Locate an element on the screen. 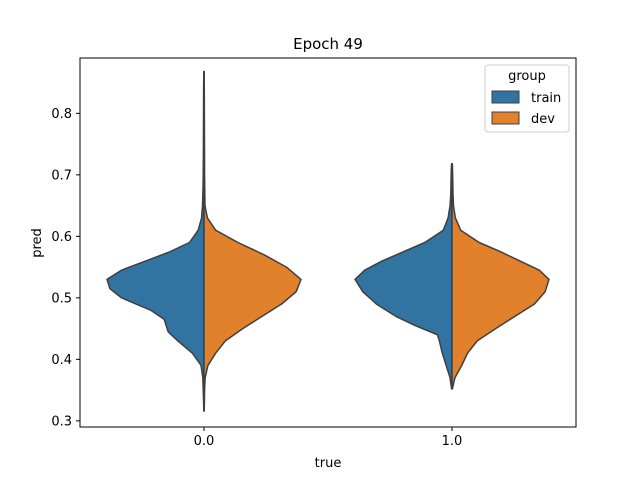 The height and width of the screenshot is (480, 640). legend-swatch-dev is located at coordinates (505, 118).